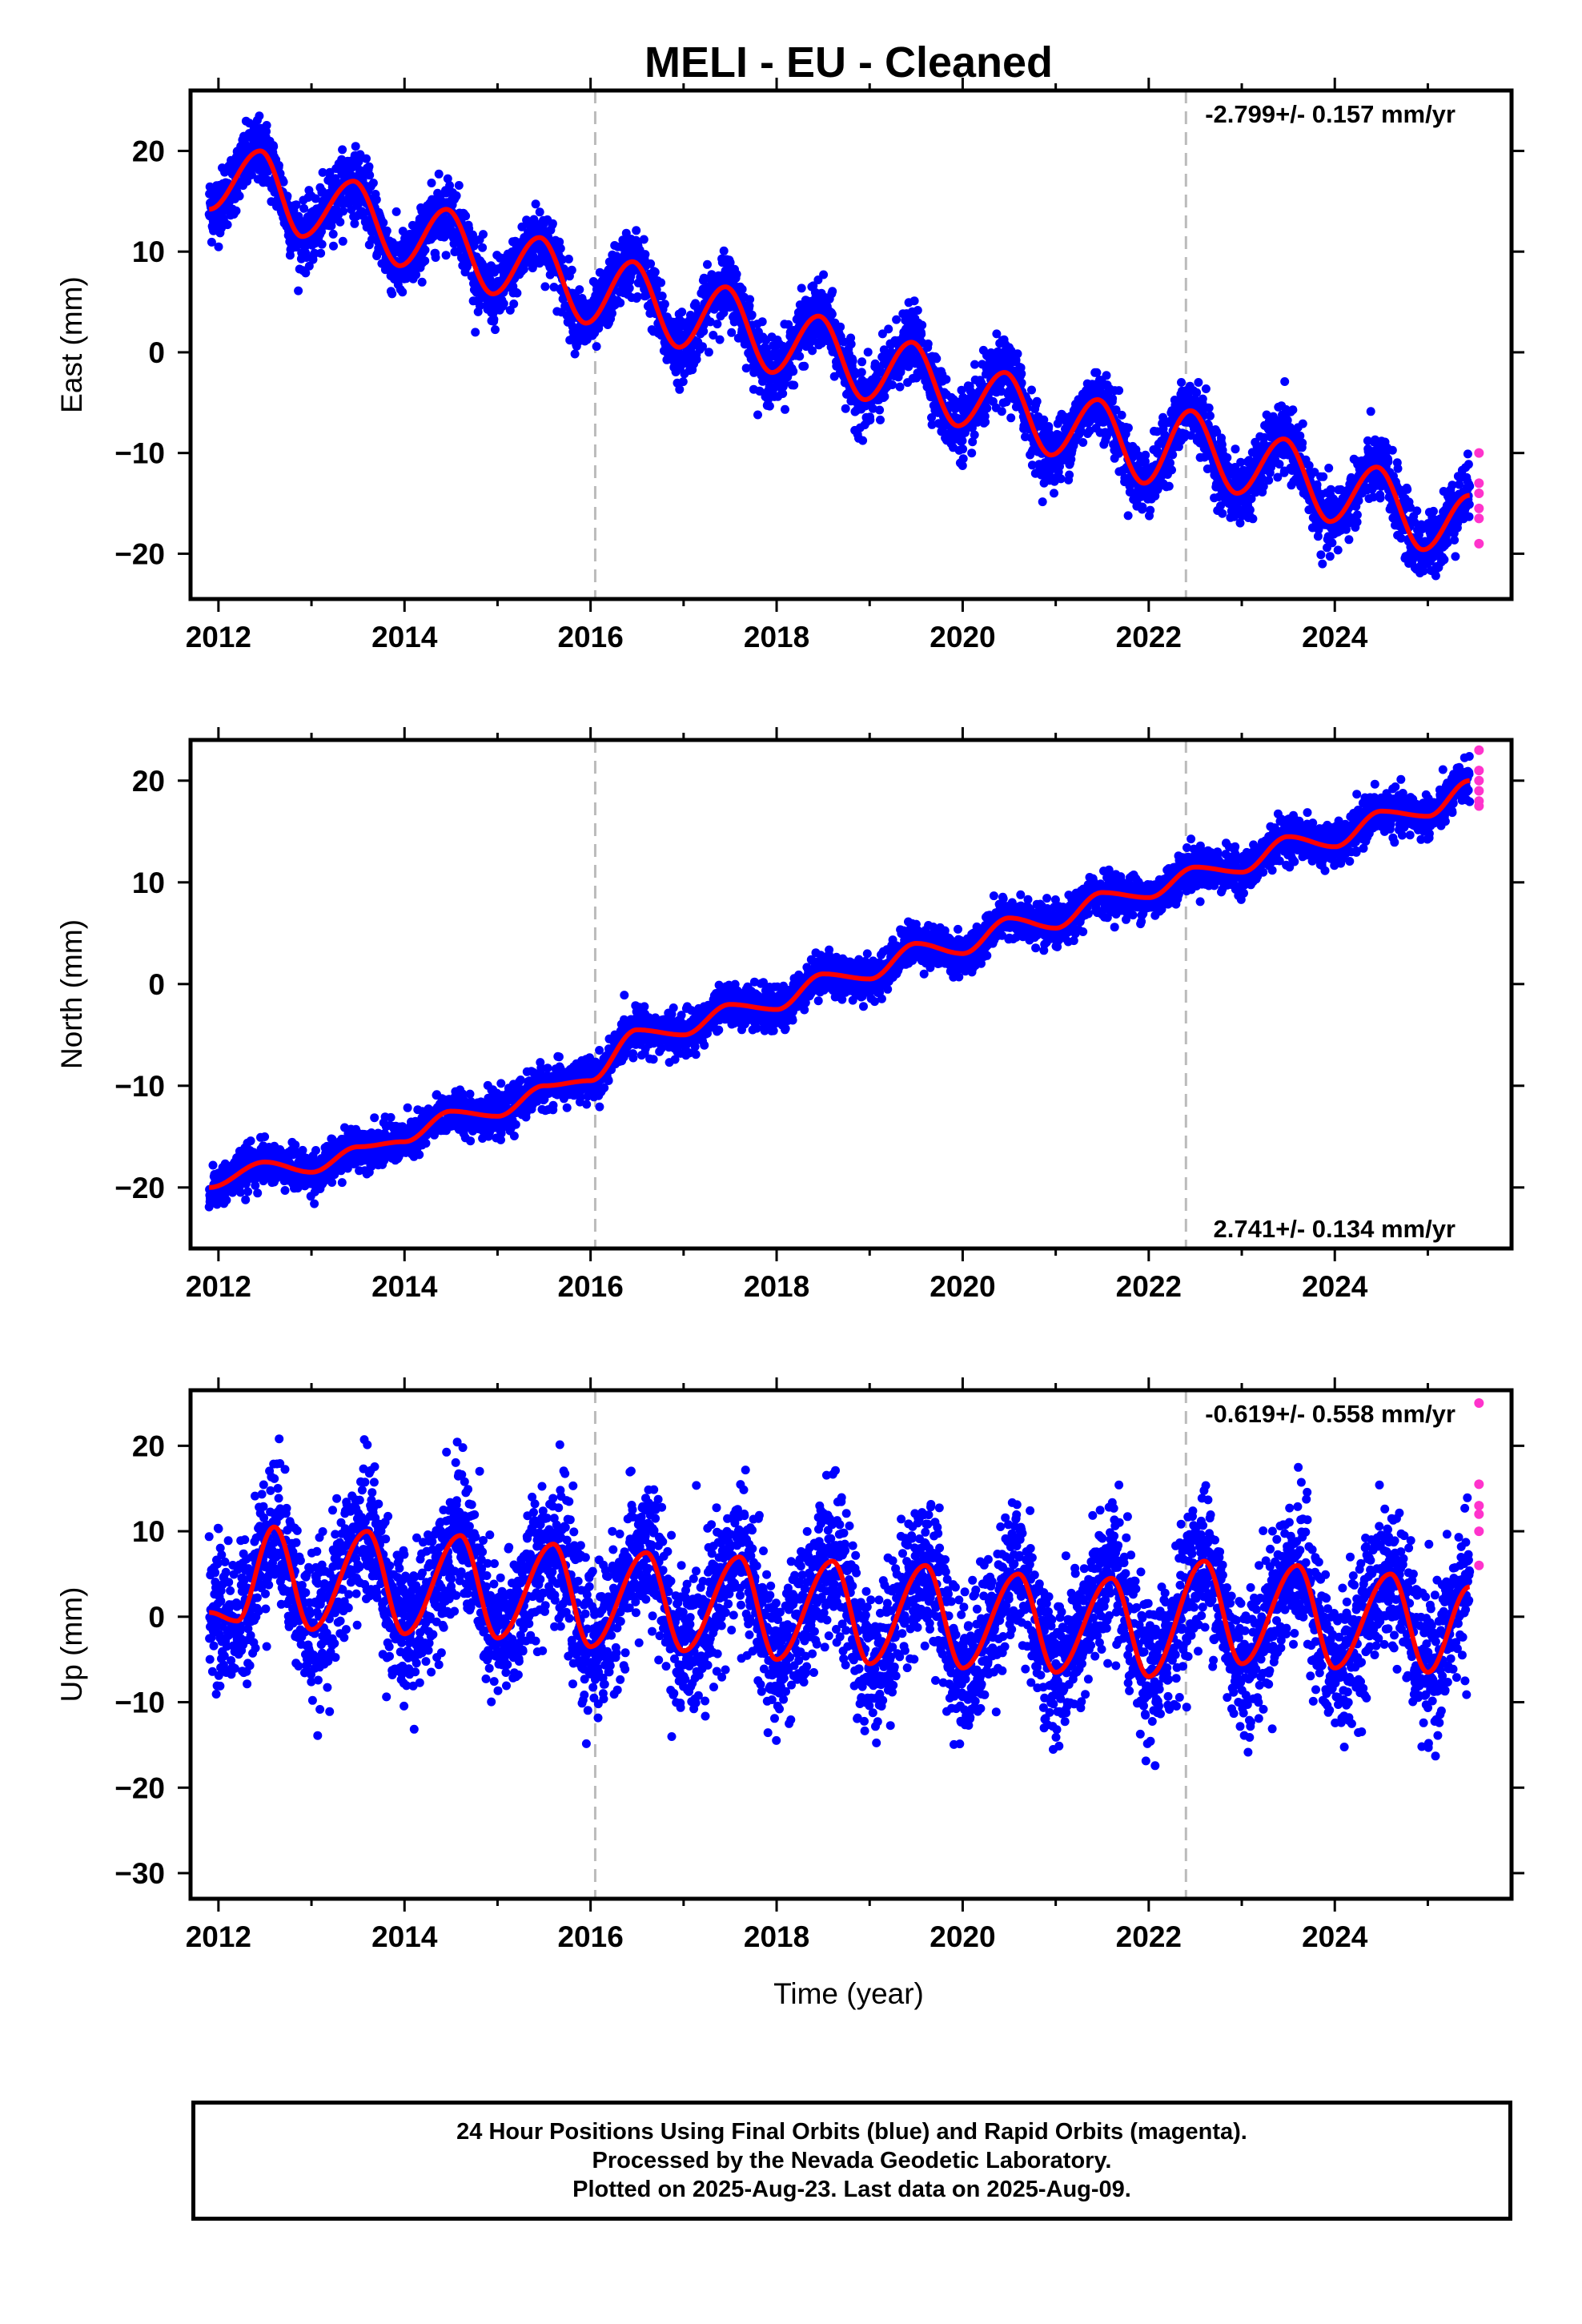 This screenshot has height=2324, width=1582. What do you see at coordinates (1479, 484) in the screenshot?
I see `rapid-point` at bounding box center [1479, 484].